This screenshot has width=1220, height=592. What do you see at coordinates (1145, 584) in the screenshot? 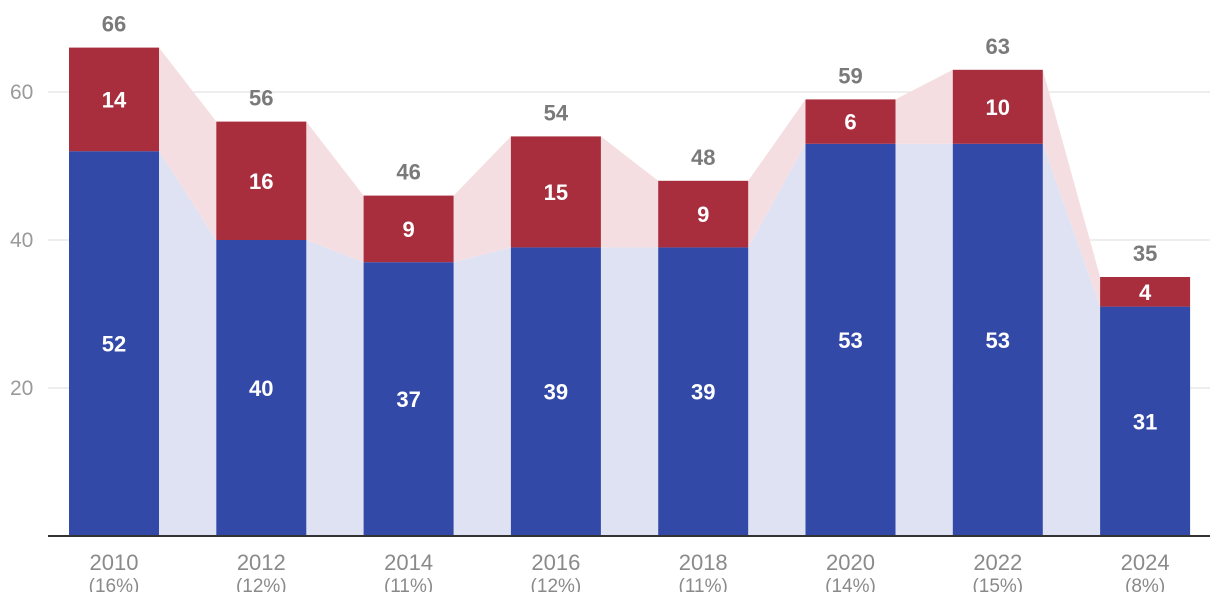
I see `x-tick-sublabel: (8%)` at bounding box center [1145, 584].